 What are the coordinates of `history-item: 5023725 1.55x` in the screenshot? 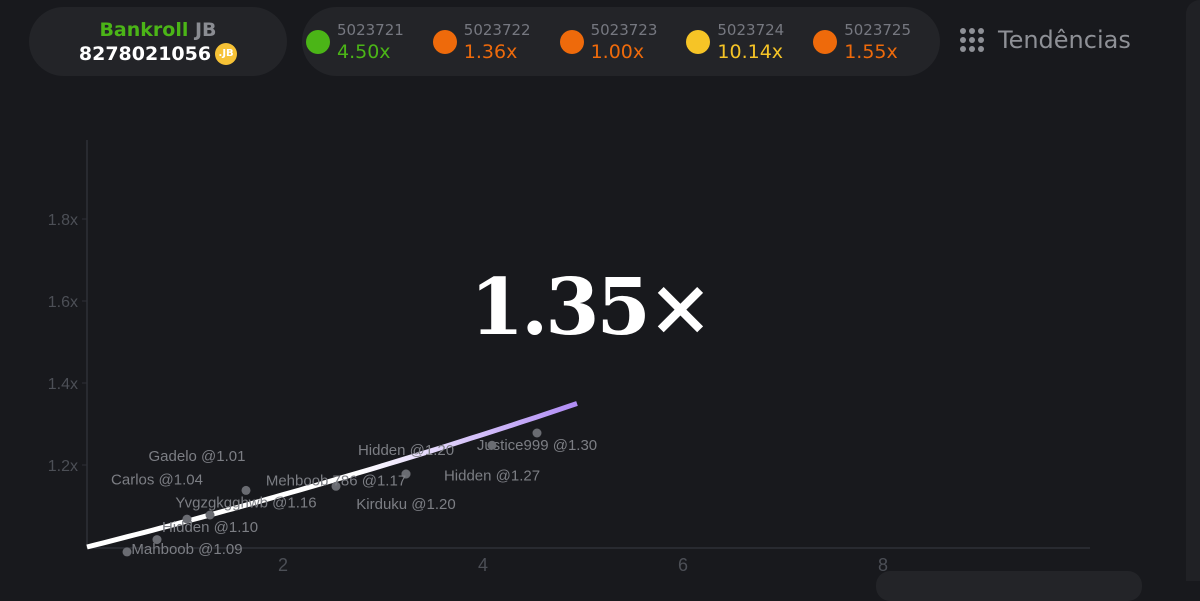 It's located at (876, 42).